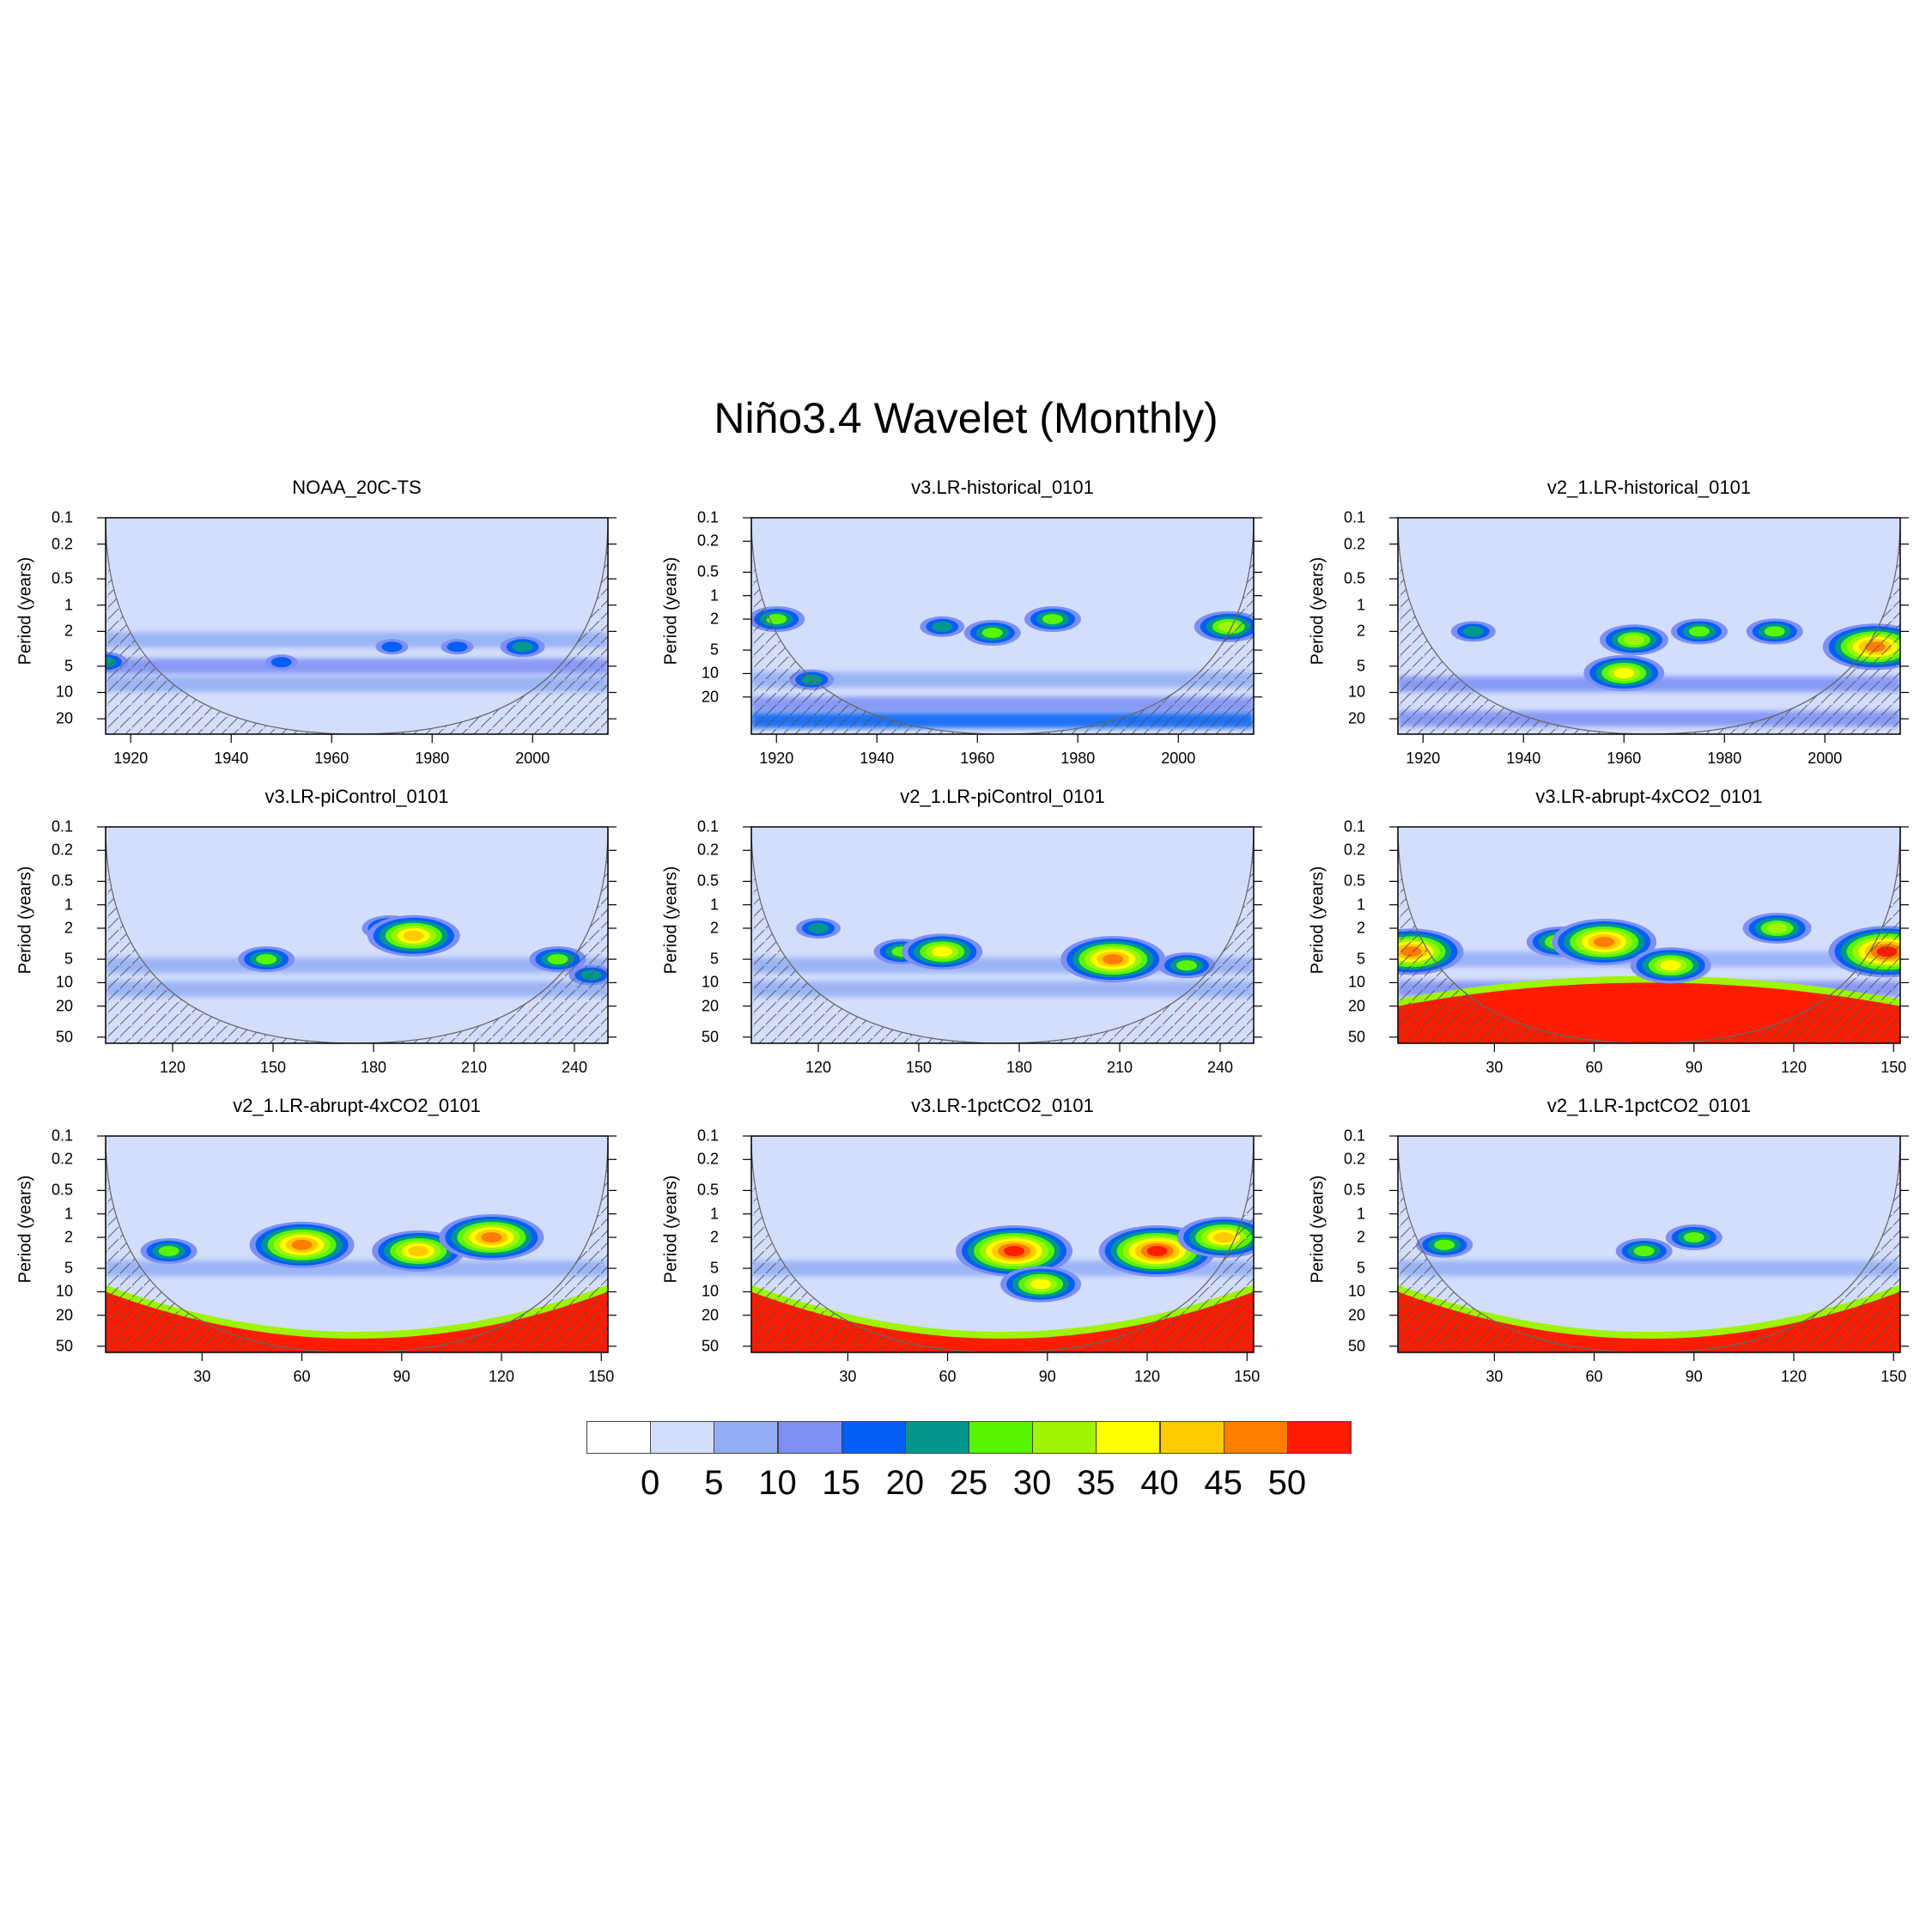 Image resolution: width=1932 pixels, height=1932 pixels. What do you see at coordinates (905, 1483) in the screenshot?
I see `colorbar-label: 20` at bounding box center [905, 1483].